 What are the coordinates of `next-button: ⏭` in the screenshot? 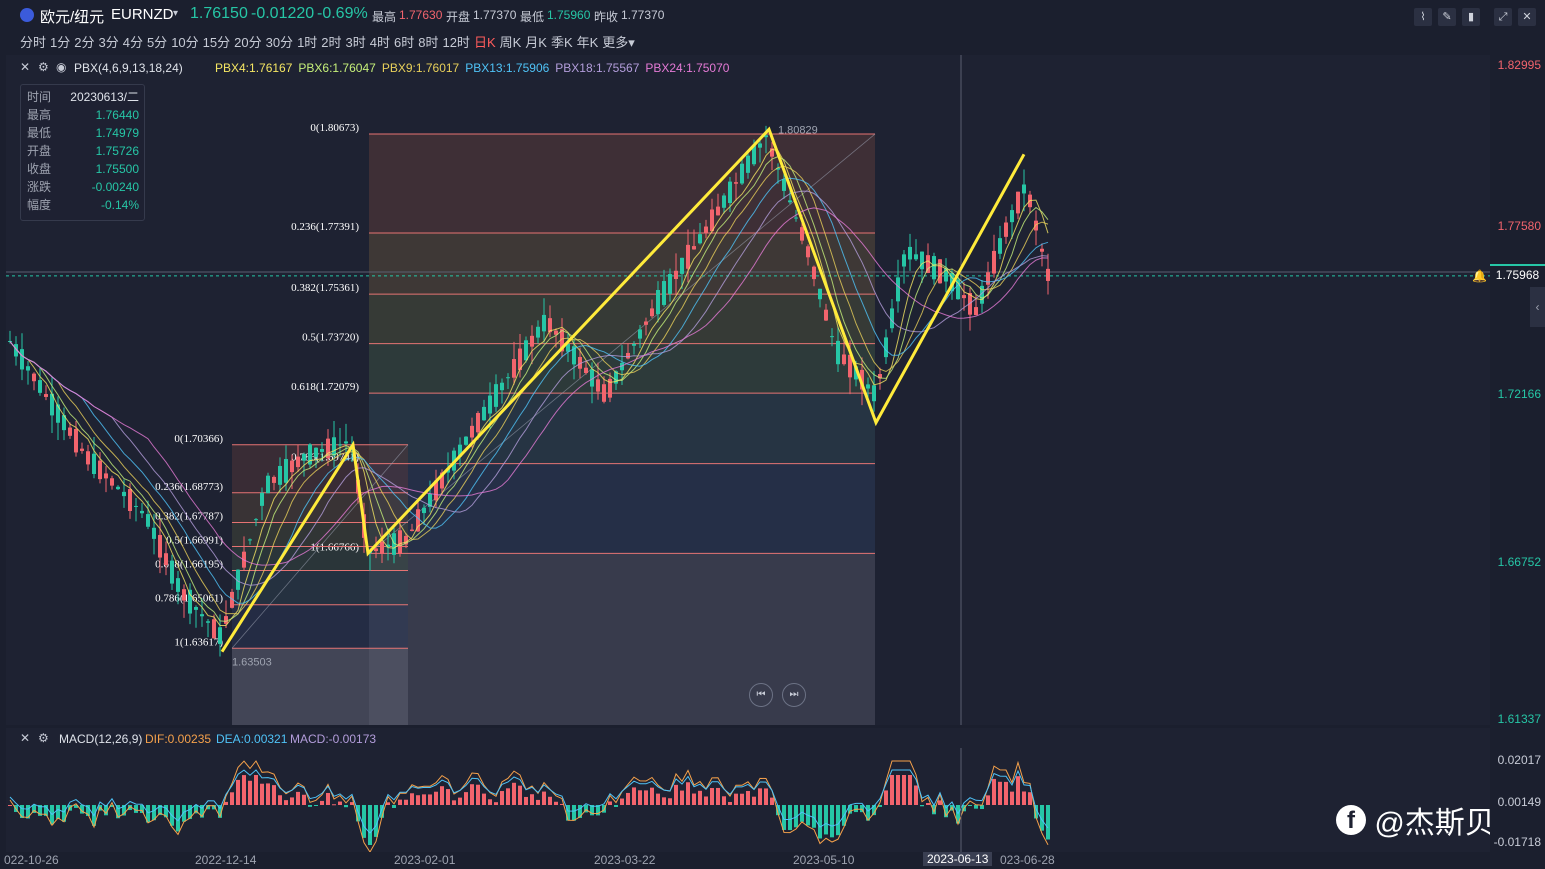 It's located at (794, 695).